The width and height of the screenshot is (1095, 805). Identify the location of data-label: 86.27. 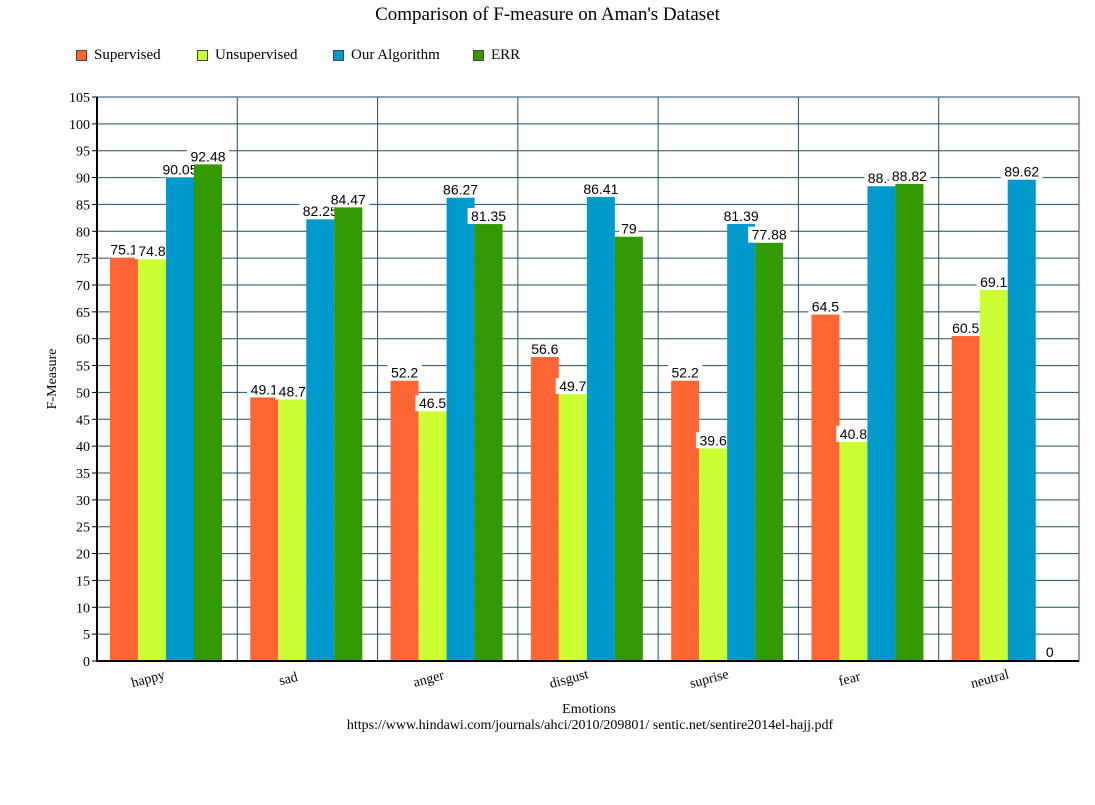
(460, 190).